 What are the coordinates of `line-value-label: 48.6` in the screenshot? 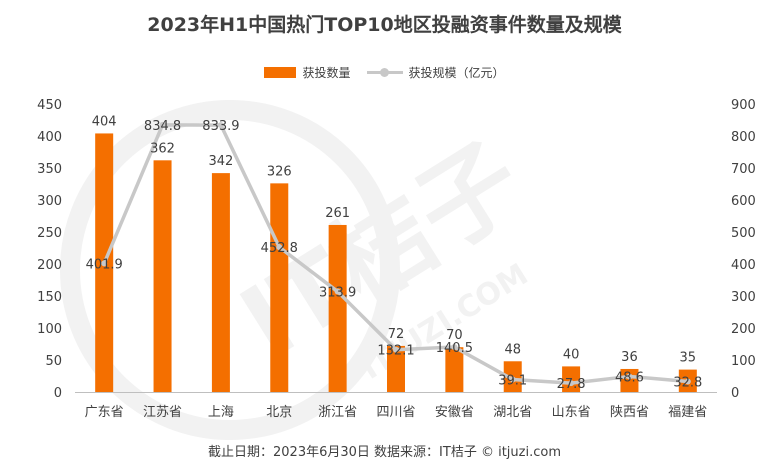 It's located at (629, 377).